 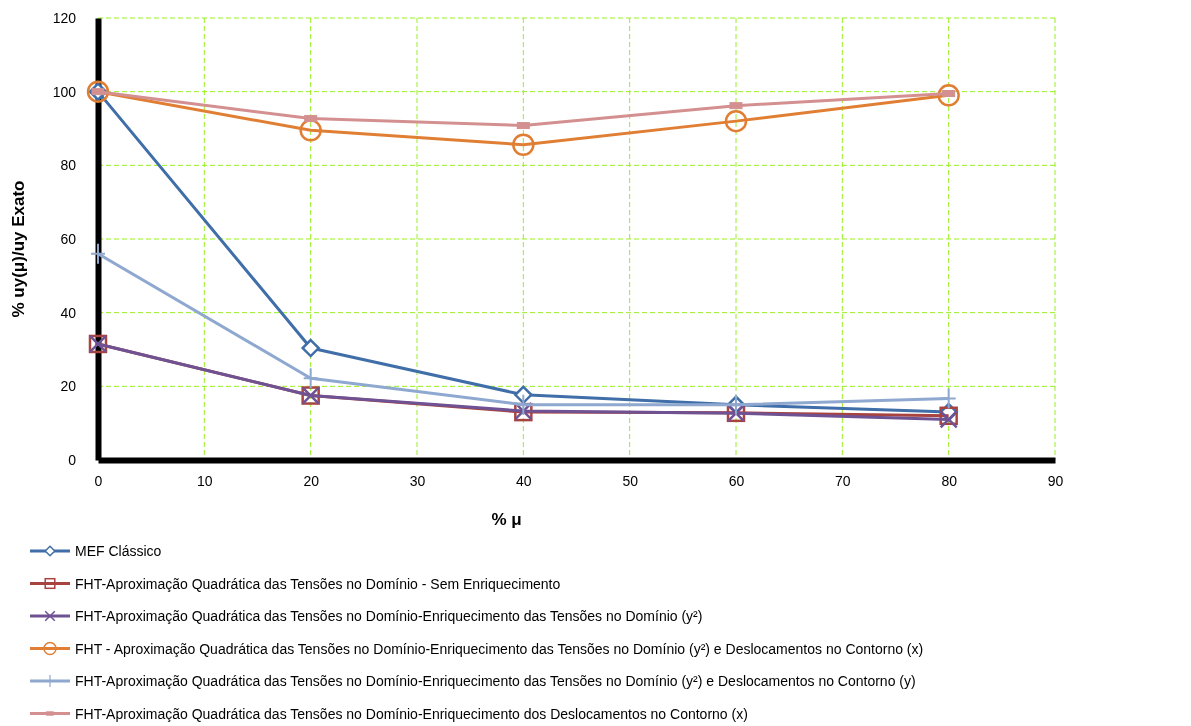 What do you see at coordinates (506, 519) in the screenshot?
I see `x-axis-title: % μ` at bounding box center [506, 519].